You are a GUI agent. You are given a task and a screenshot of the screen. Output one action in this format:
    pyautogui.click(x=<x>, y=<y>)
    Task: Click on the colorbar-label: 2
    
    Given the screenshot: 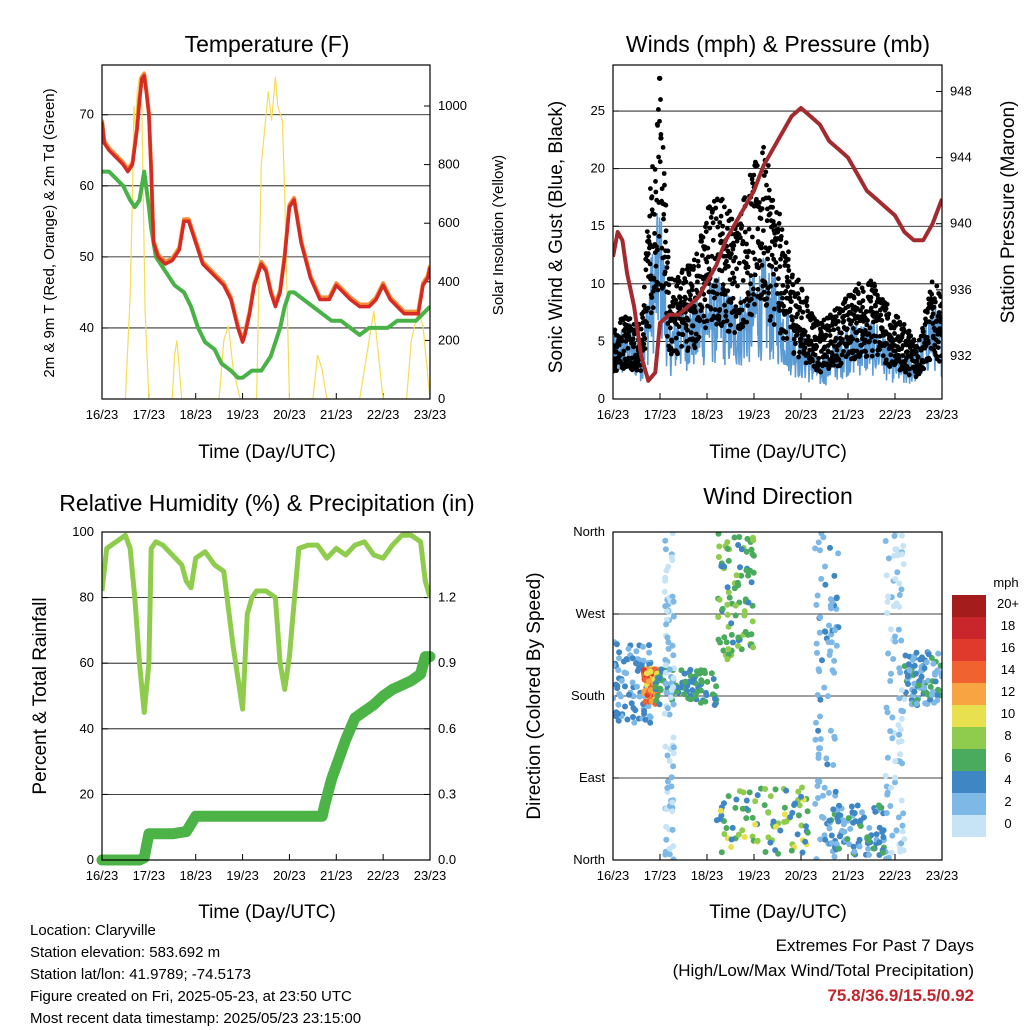 What is the action you would take?
    pyautogui.click(x=1007, y=801)
    